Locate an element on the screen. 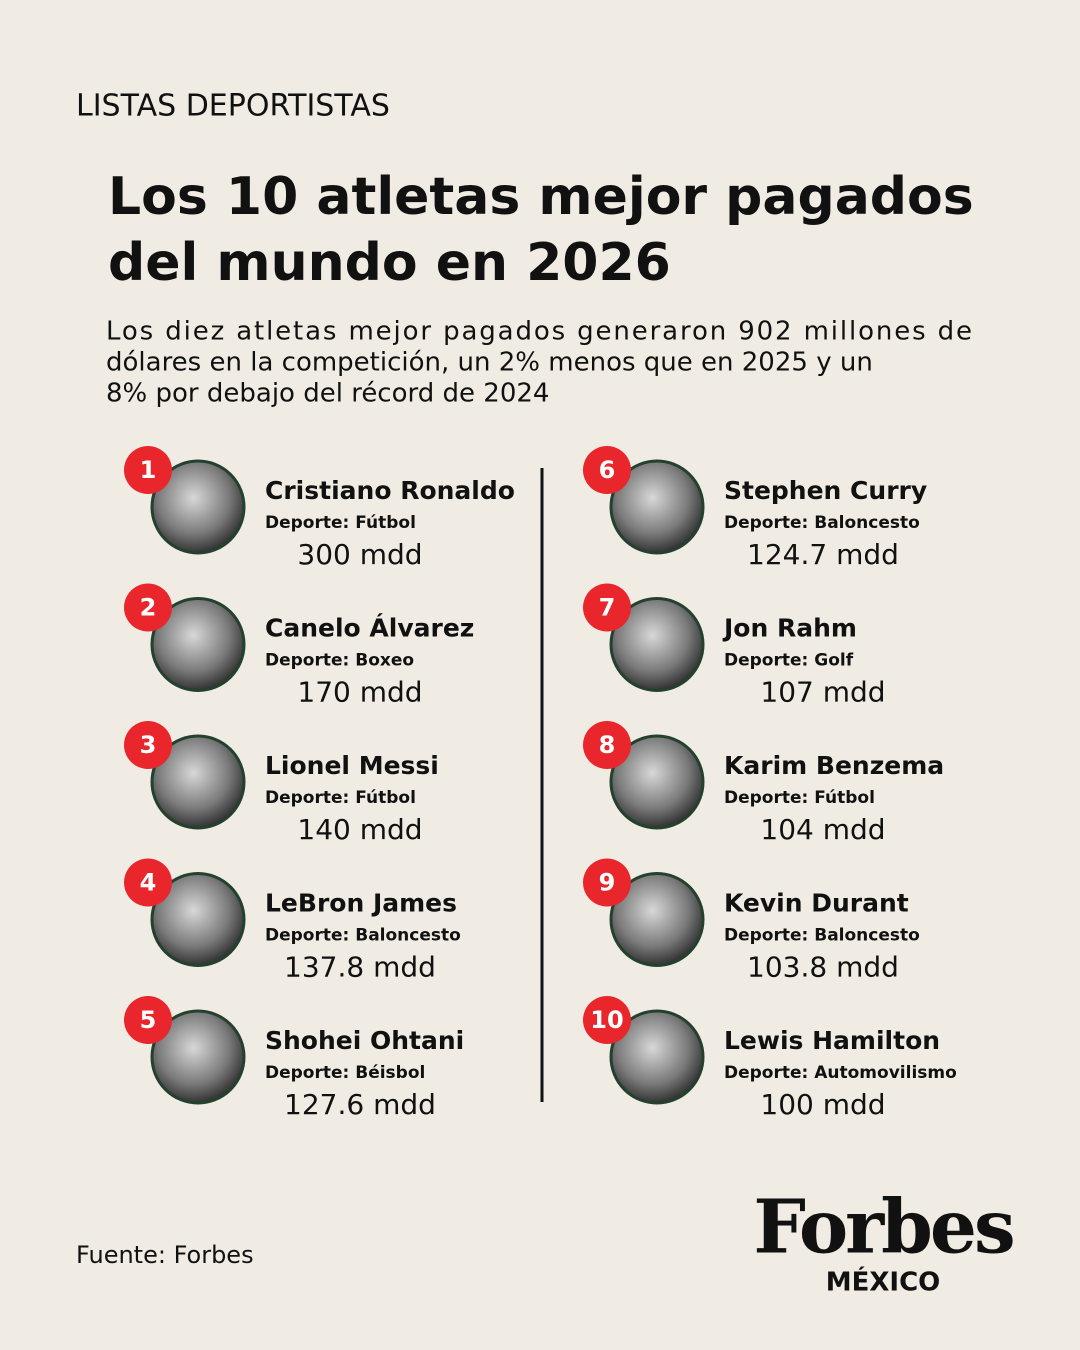  subtitle-line: 8% por debajo del récord de 2024 is located at coordinates (327, 394).